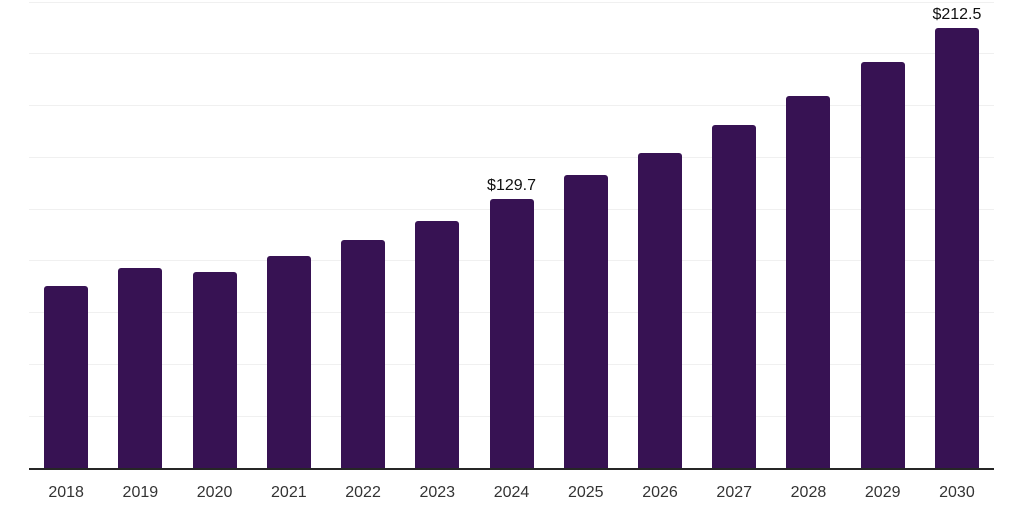  Describe the element at coordinates (734, 492) in the screenshot. I see `x-tick-label-2027: 2027` at that location.